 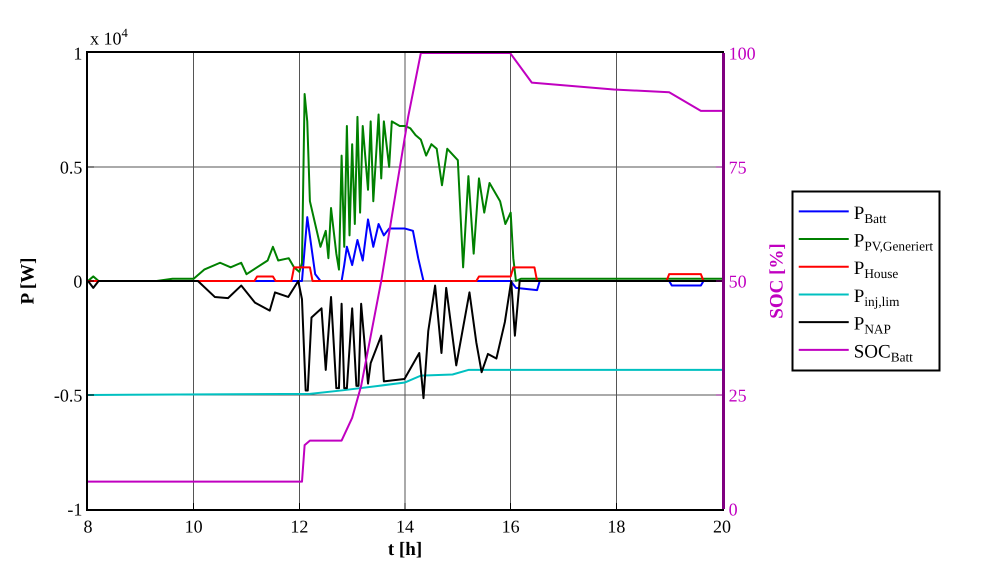 I want to click on legend-label: P$_{NAP}$, so click(x=872, y=325).